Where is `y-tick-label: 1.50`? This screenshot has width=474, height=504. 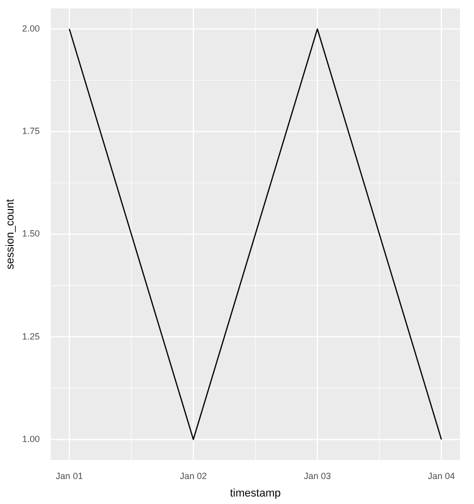
y-tick-label: 1.50 is located at coordinates (31, 233).